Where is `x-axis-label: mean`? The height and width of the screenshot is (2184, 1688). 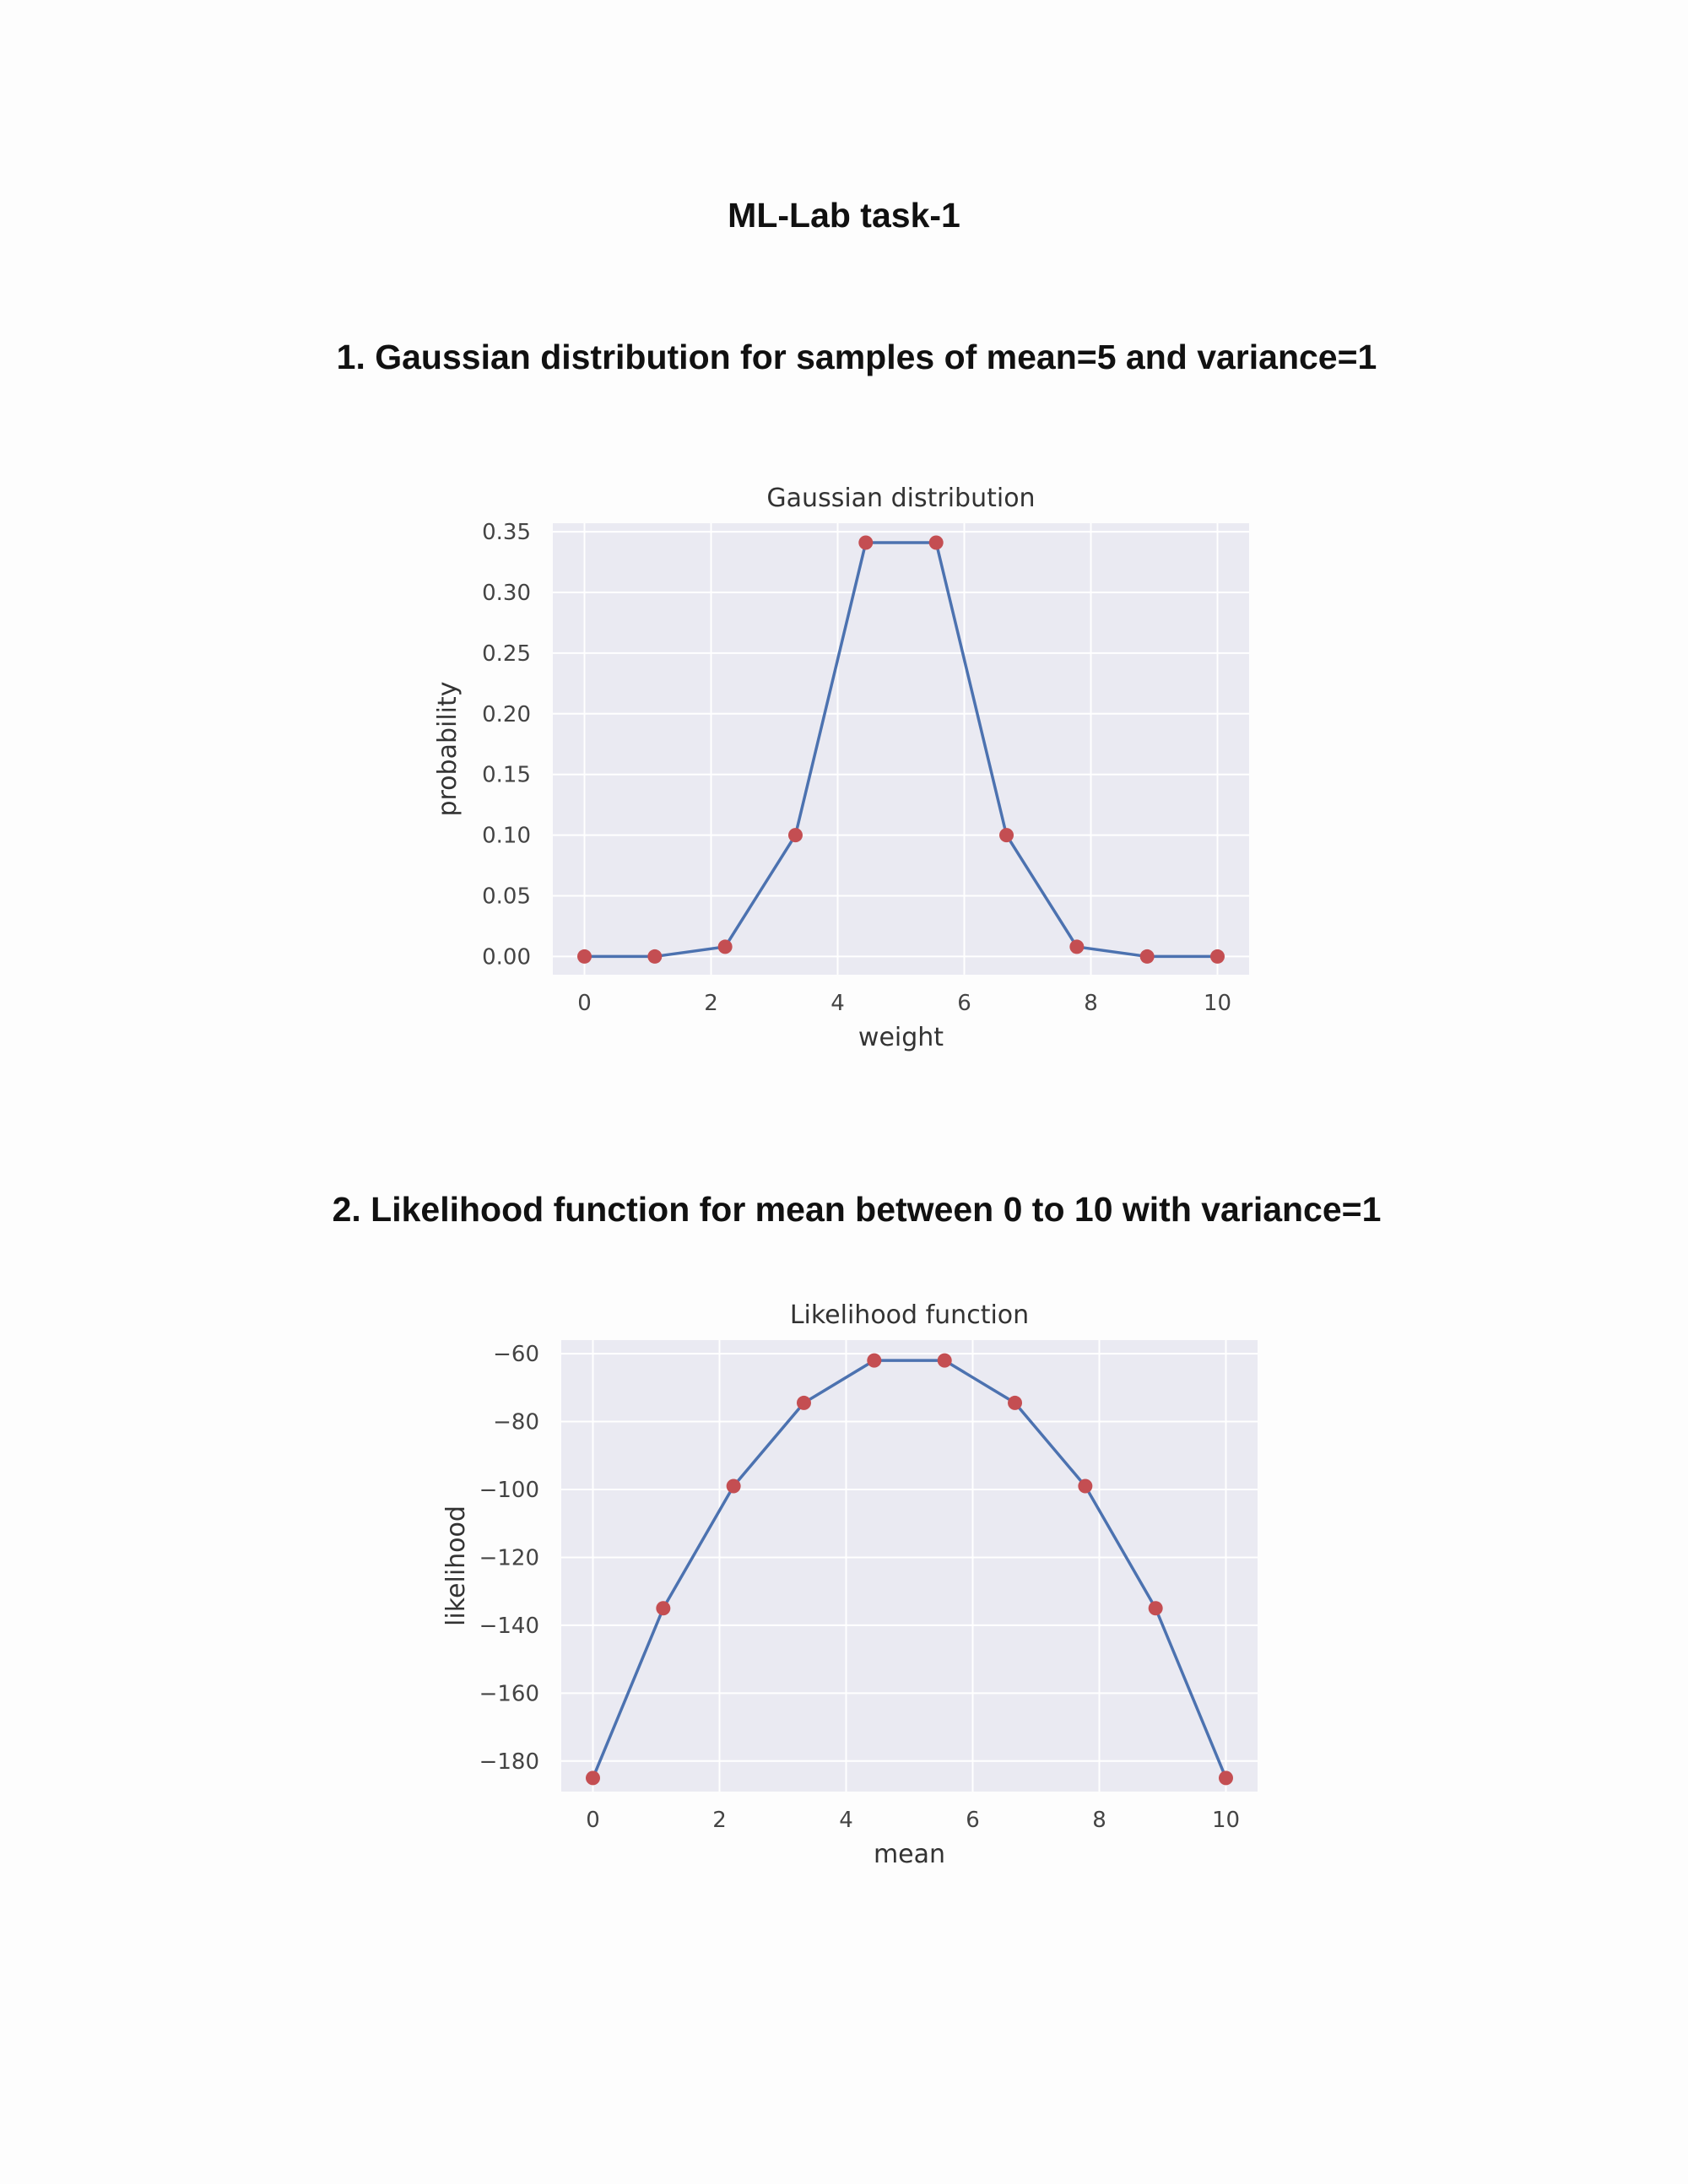 x-axis-label: mean is located at coordinates (909, 1855).